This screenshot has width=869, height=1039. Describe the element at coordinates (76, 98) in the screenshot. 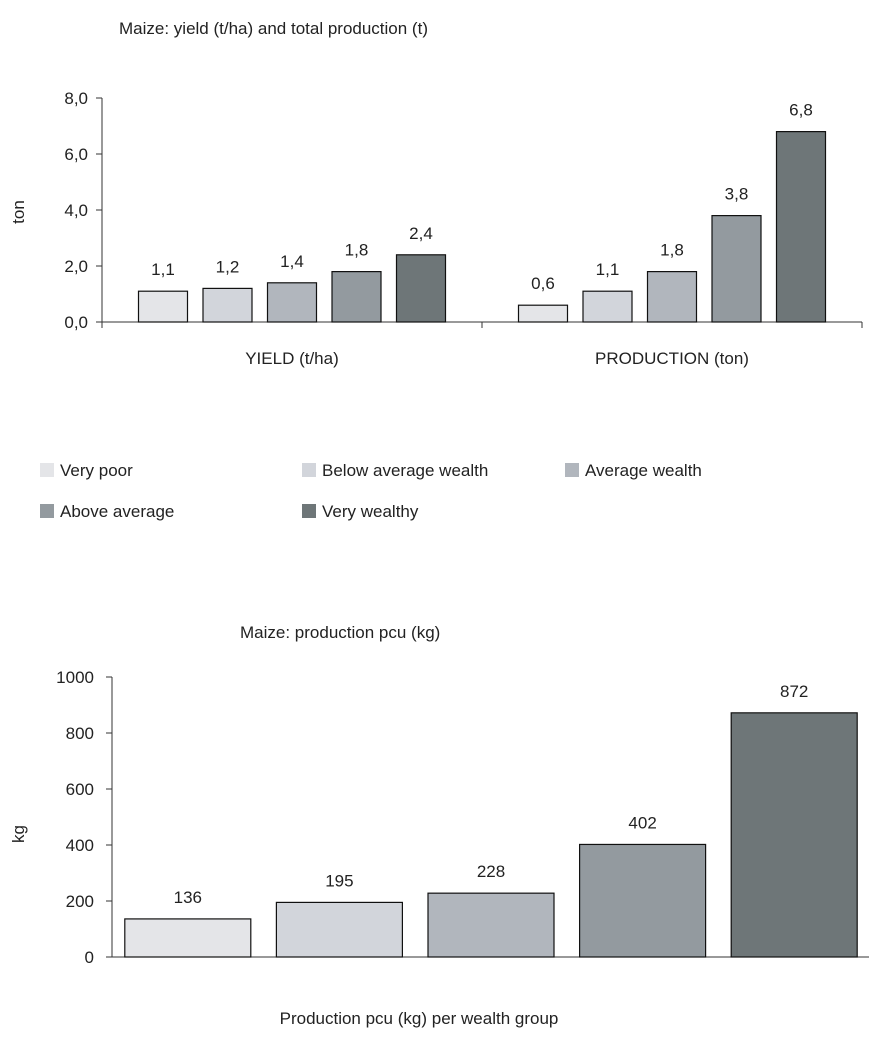

I see `chart1-y-tick-label: 8,0` at that location.